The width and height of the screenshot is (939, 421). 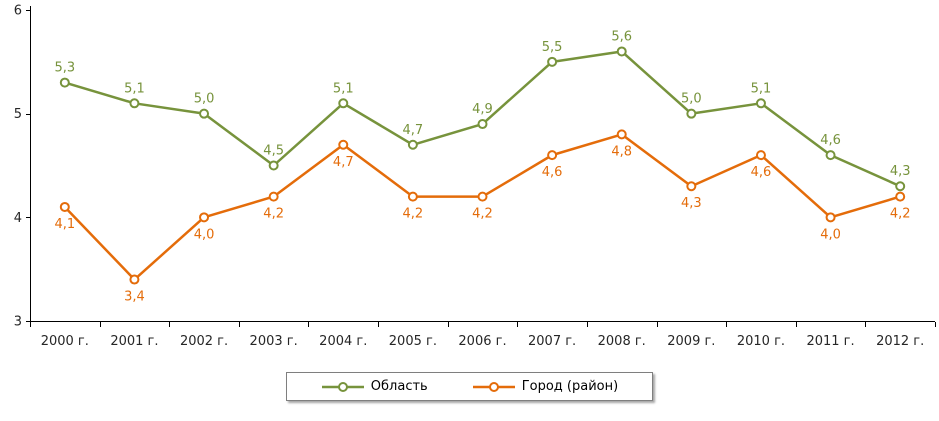 I want to click on svg-text: 3,4, so click(x=134, y=297).